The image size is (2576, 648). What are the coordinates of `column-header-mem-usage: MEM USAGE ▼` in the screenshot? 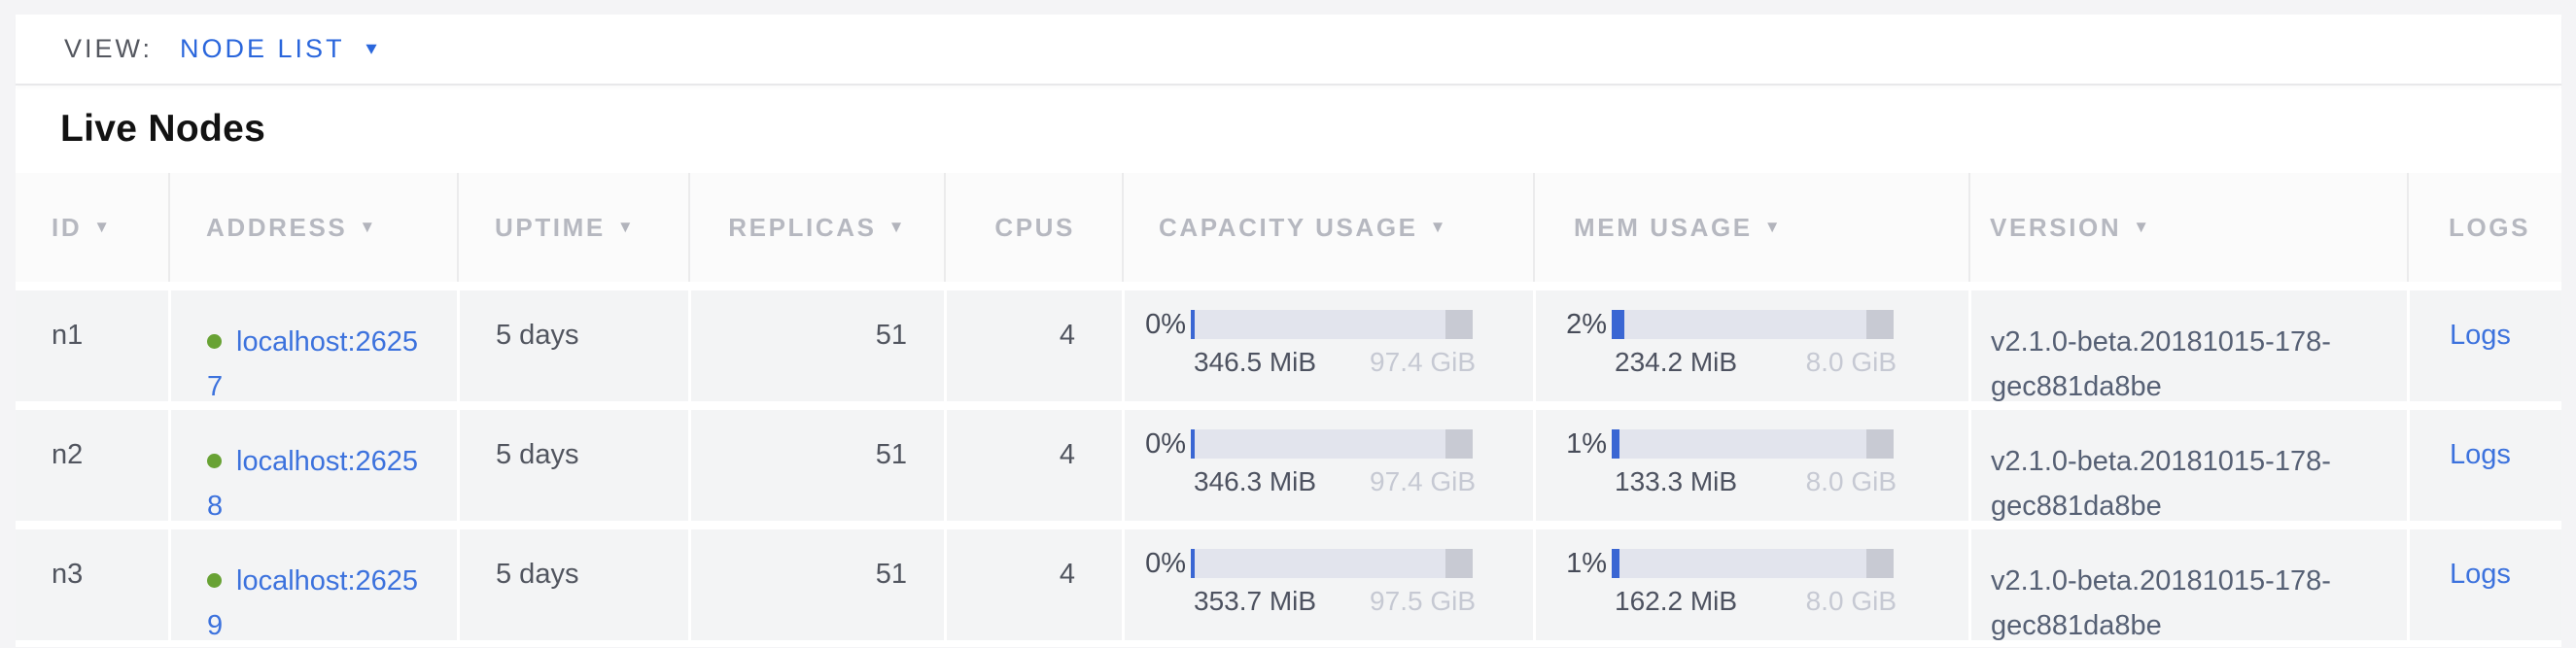 It's located at (1750, 227).